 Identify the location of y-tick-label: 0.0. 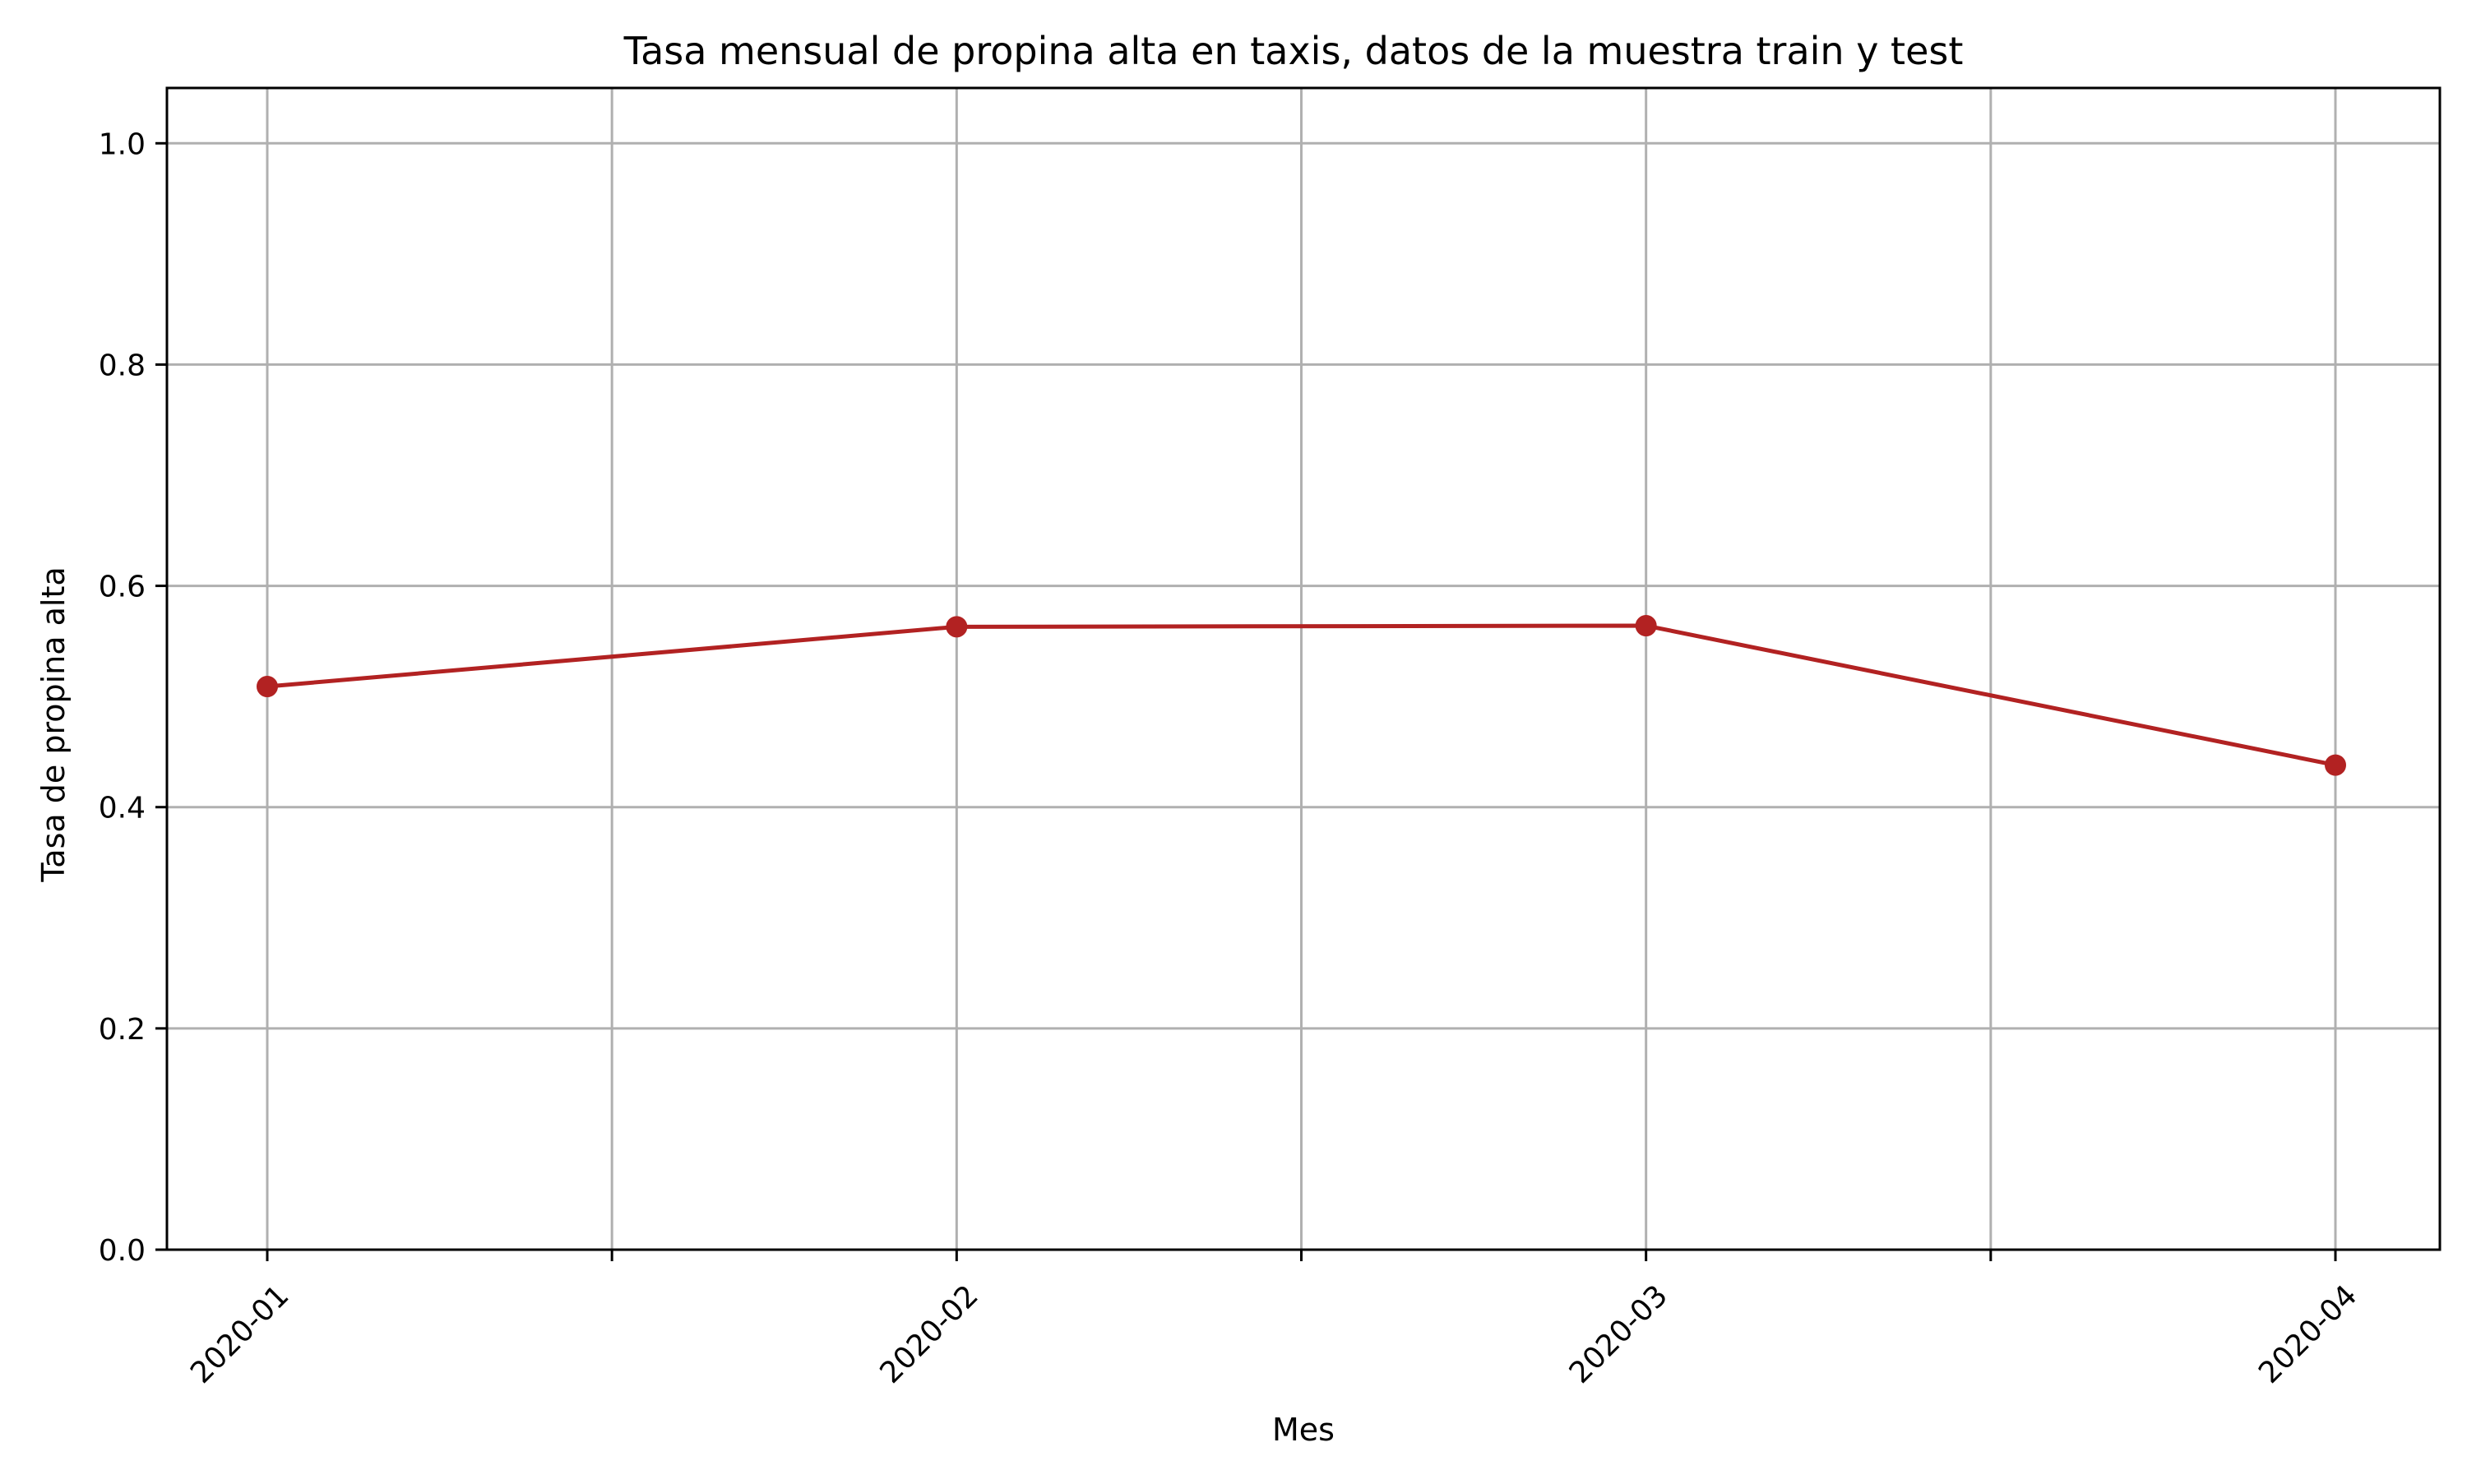
(123, 1251).